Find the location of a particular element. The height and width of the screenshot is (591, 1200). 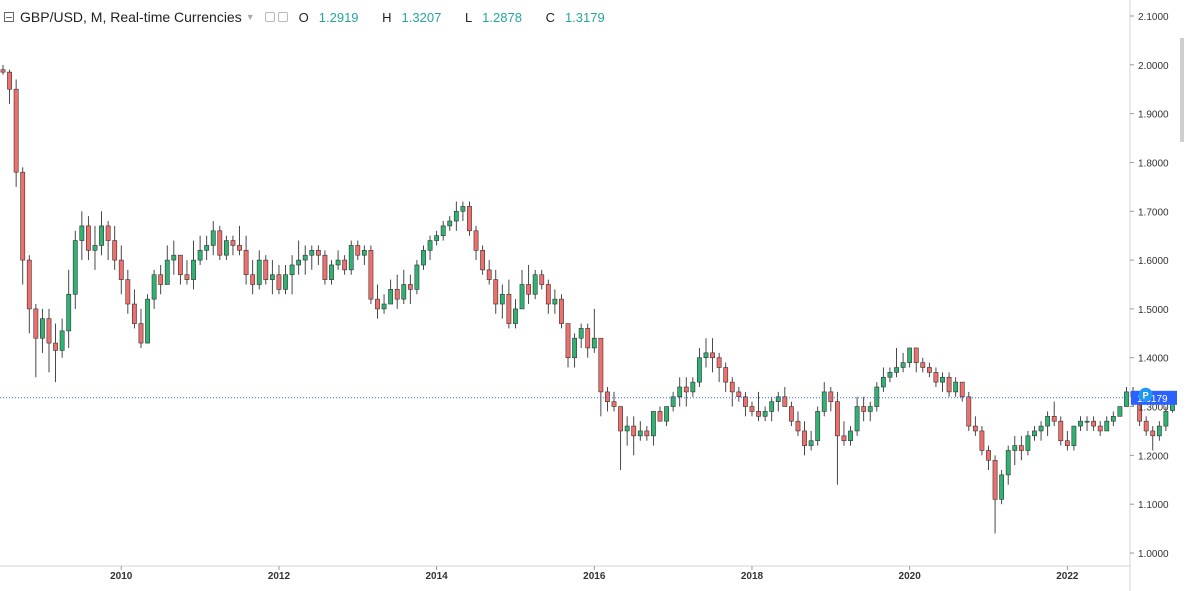

collapse-icon is located at coordinates (9, 17).